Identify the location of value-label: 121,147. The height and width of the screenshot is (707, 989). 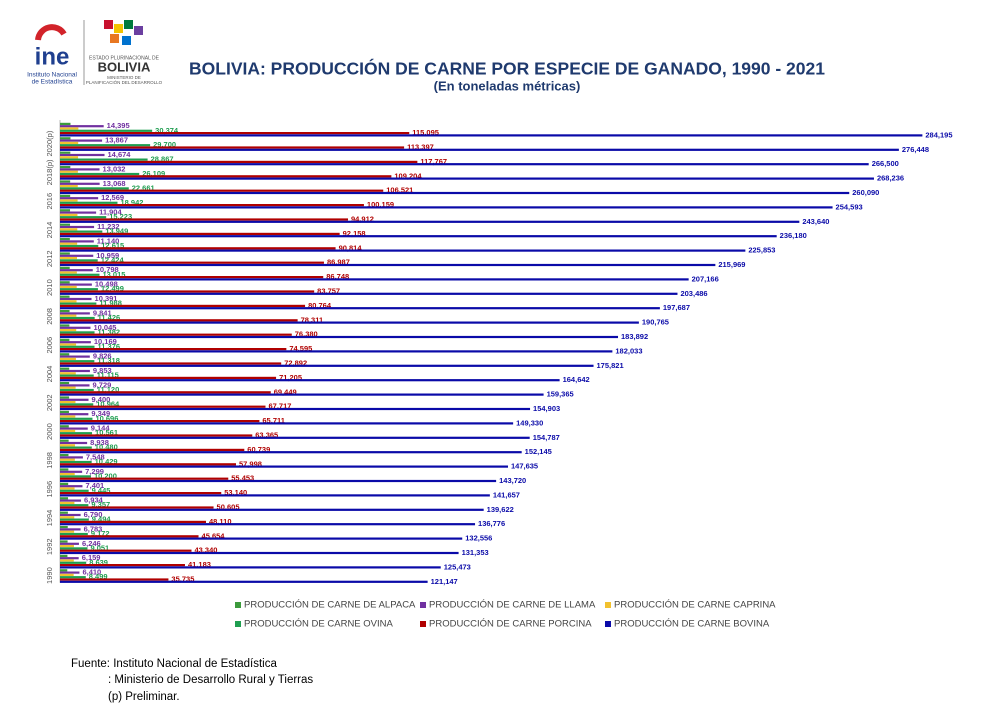
(444, 581).